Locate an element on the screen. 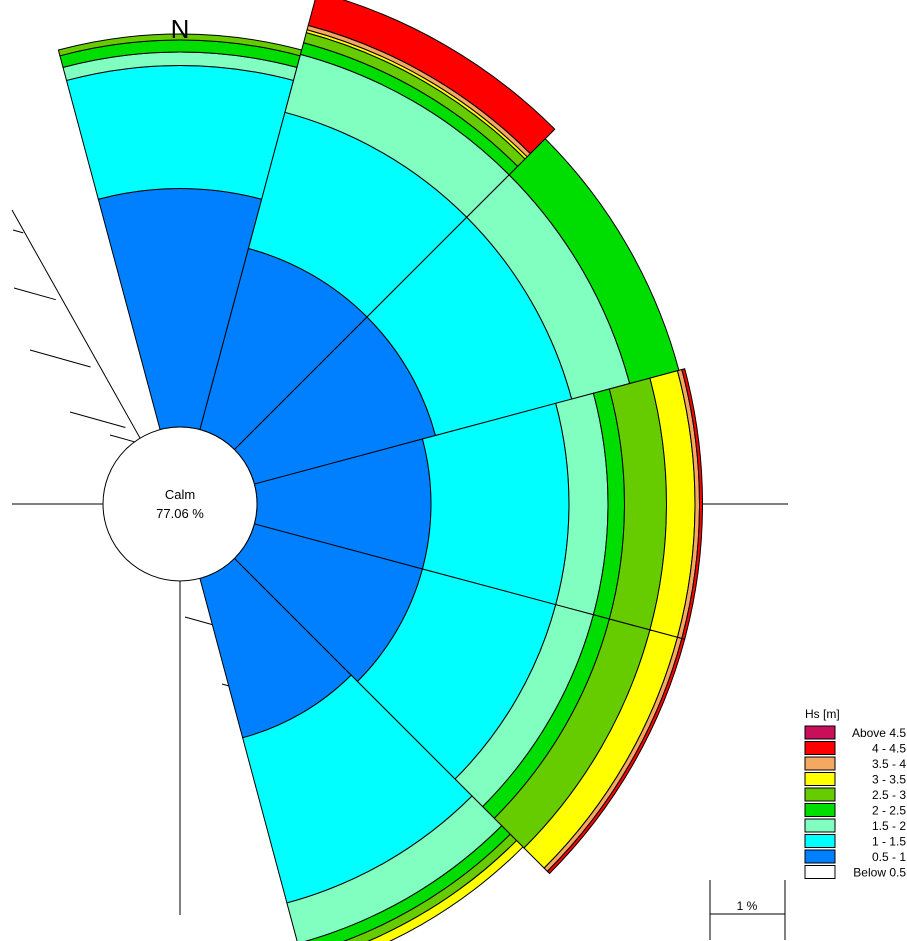 This screenshot has width=907, height=941. legend-label: Below 0.5 is located at coordinates (879, 873).